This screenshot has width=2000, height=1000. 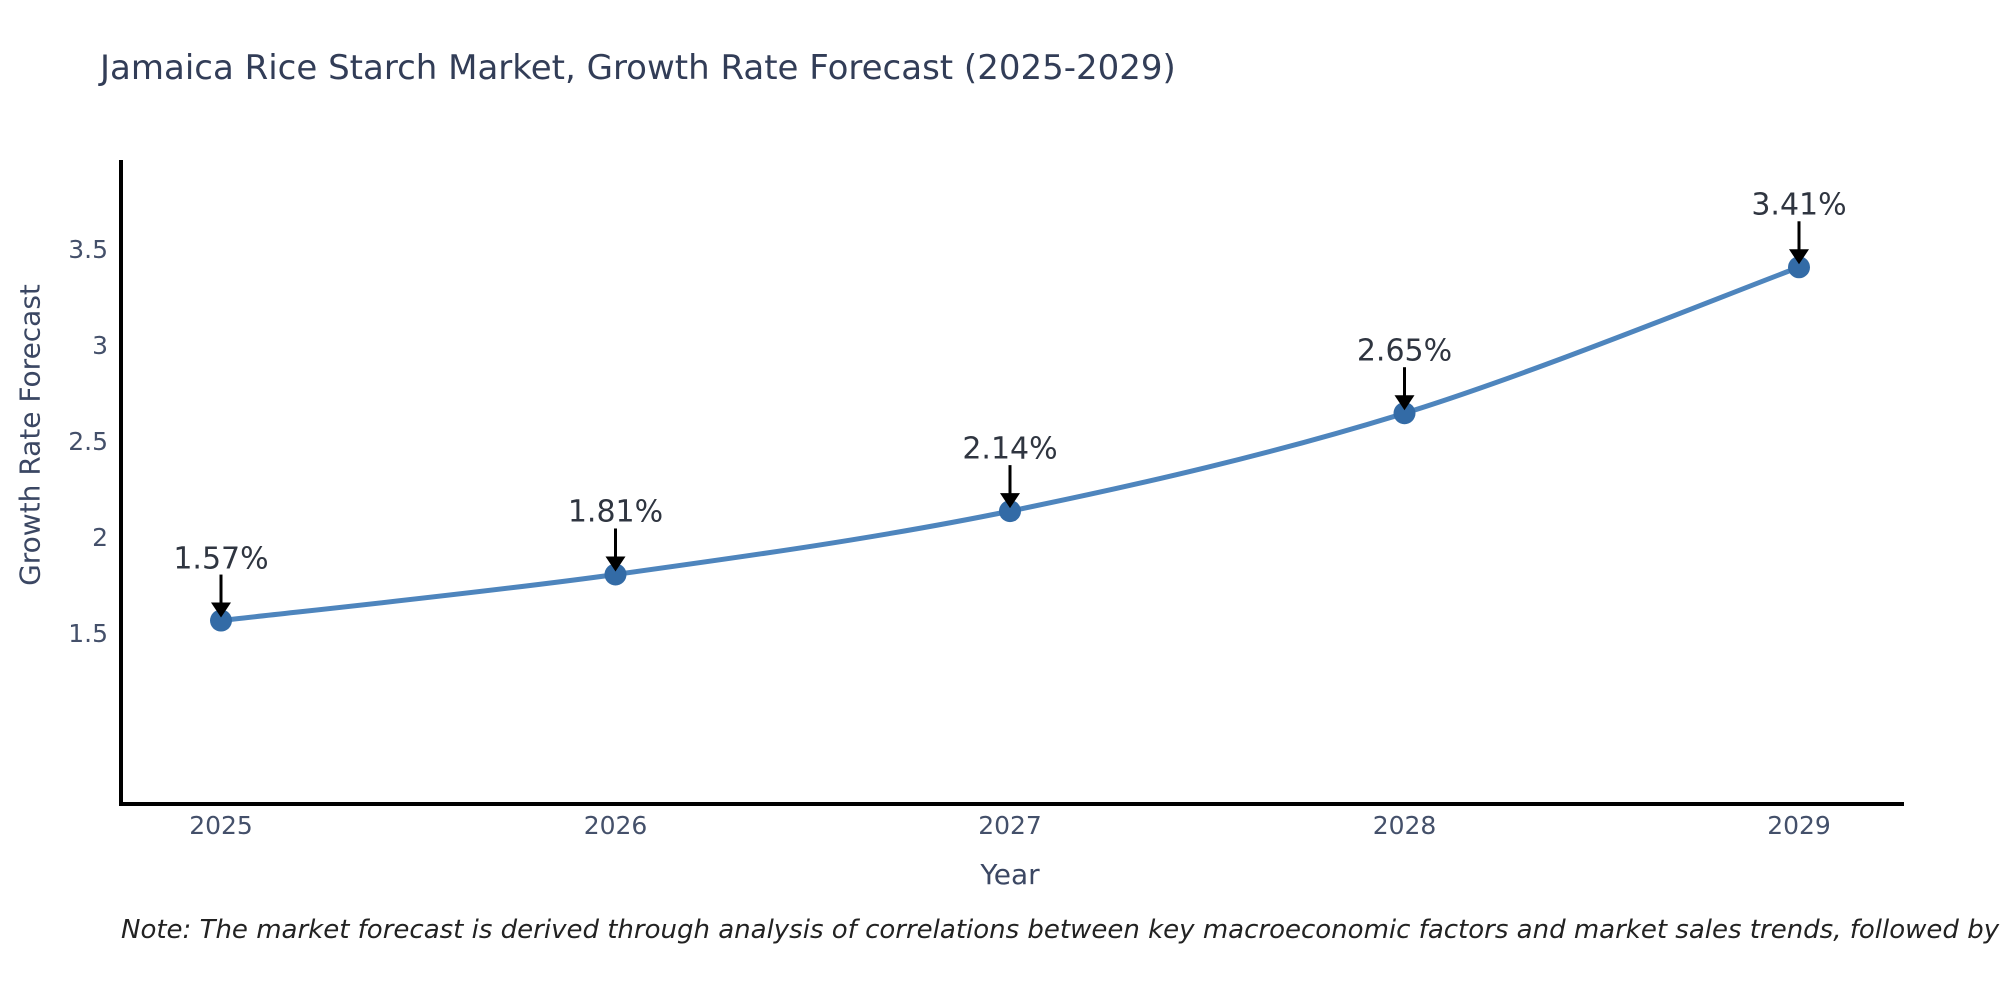 What do you see at coordinates (221, 559) in the screenshot?
I see `point-value-label: 1.57%` at bounding box center [221, 559].